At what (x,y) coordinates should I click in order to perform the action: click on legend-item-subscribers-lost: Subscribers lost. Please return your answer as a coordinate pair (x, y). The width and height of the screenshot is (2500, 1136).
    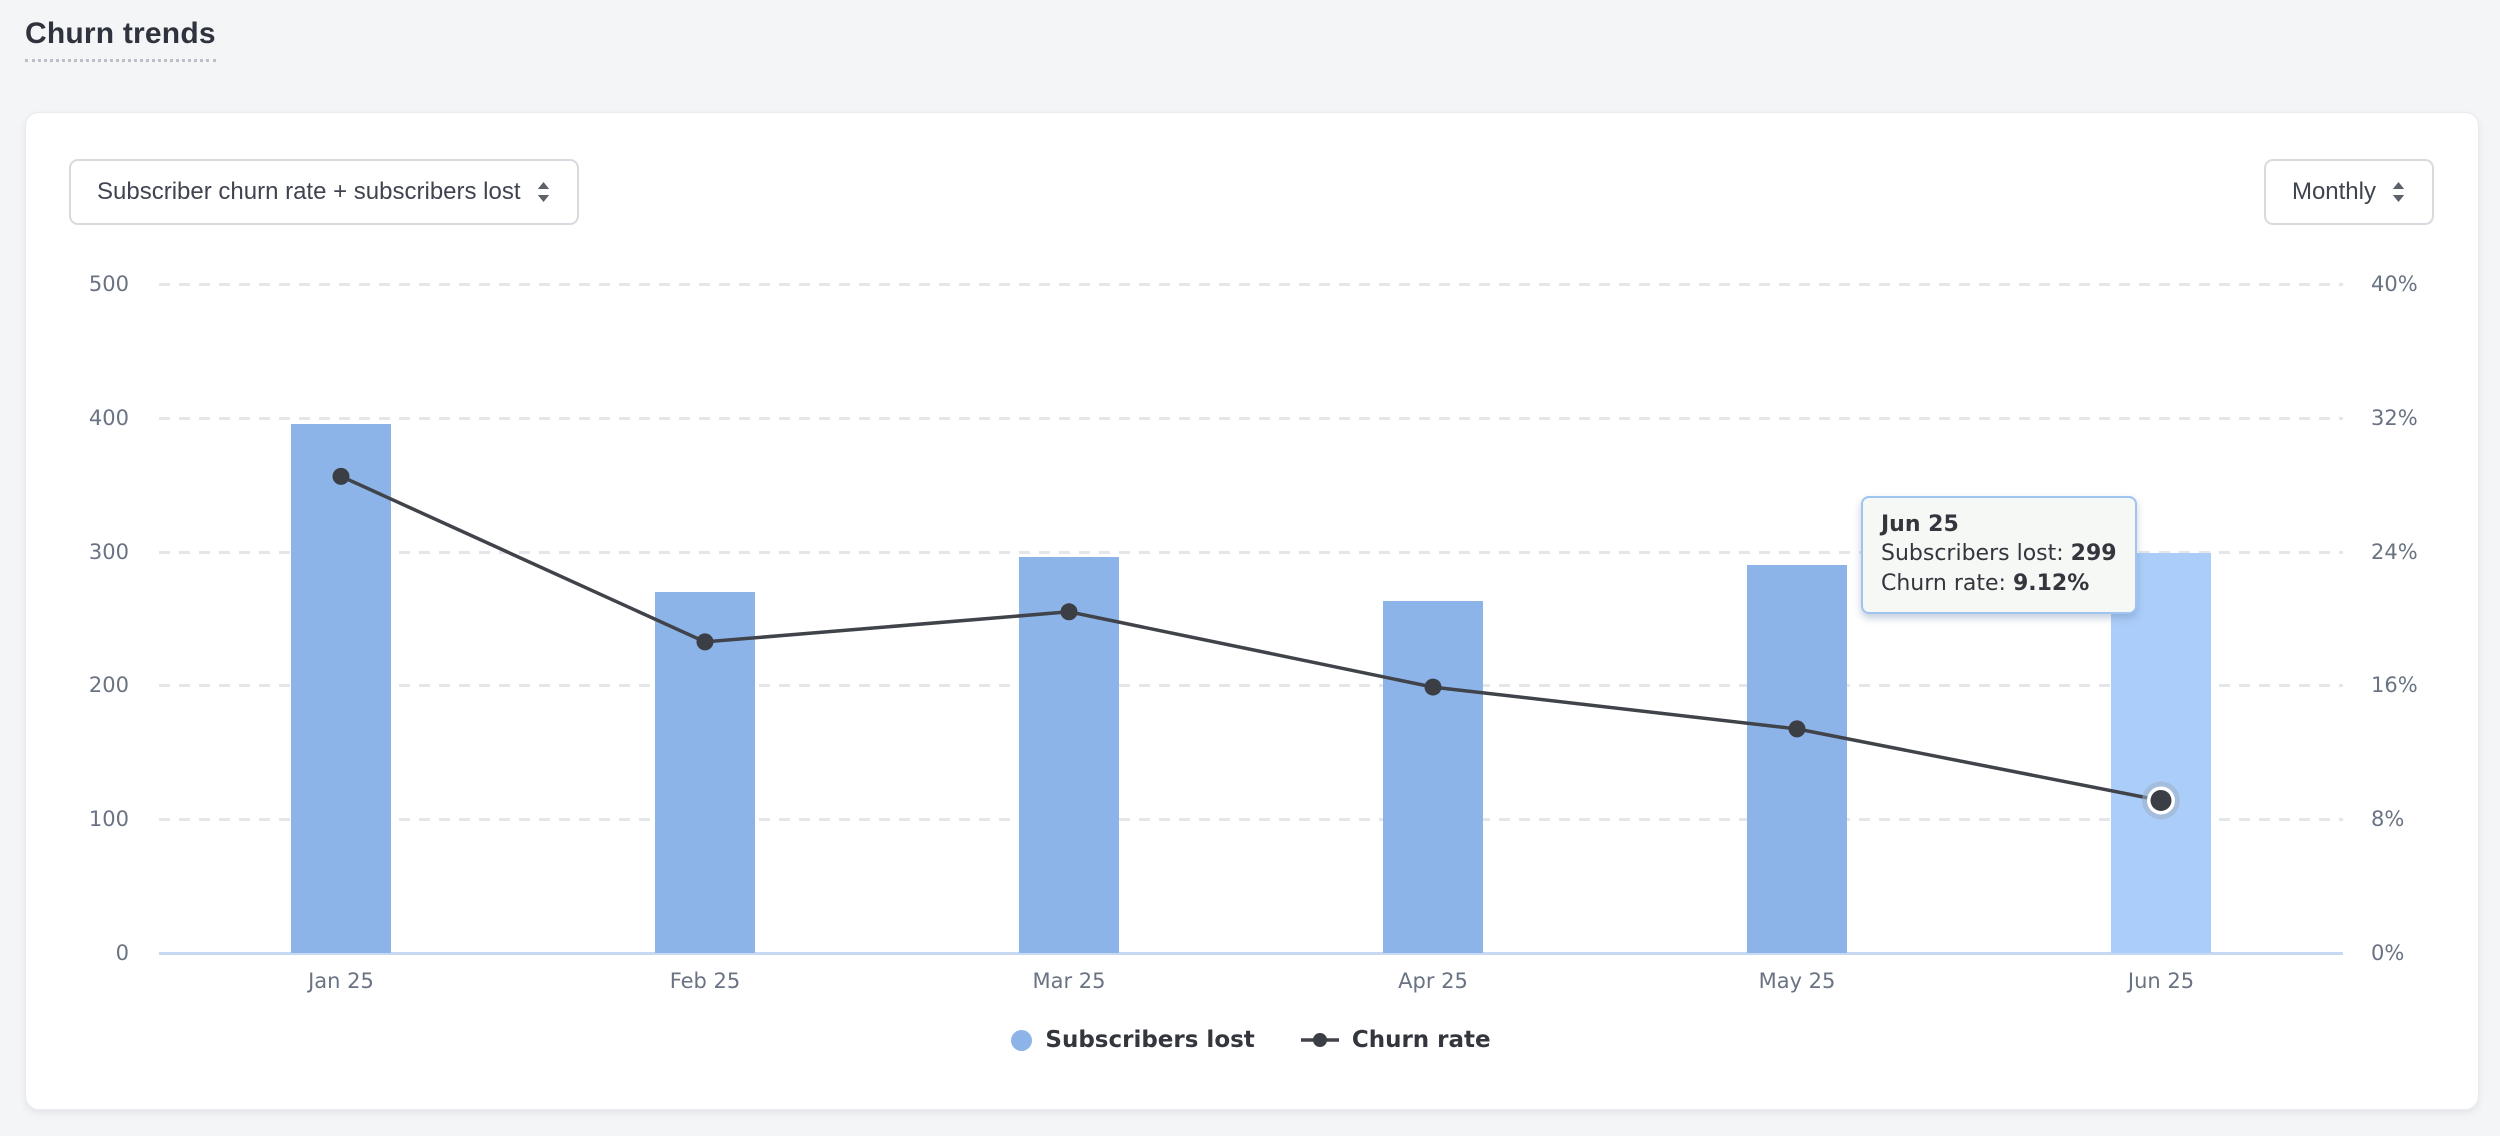
    Looking at the image, I should click on (1133, 1040).